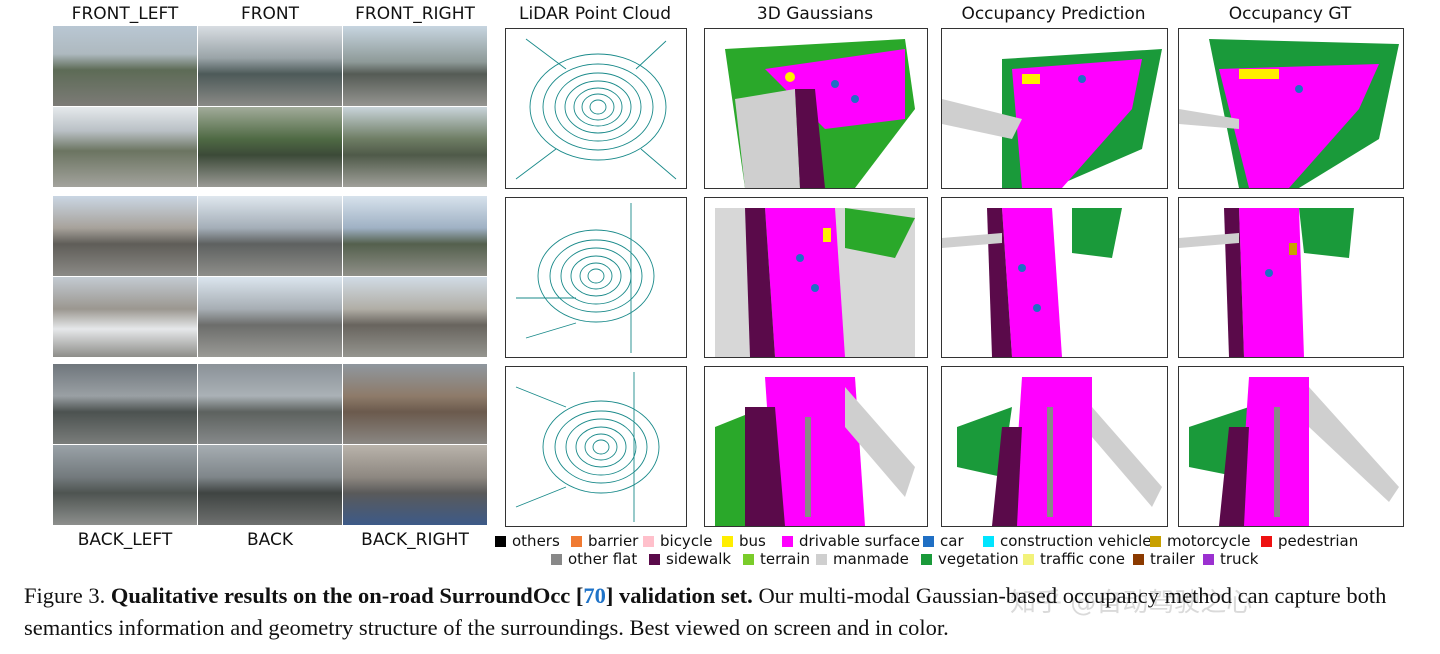 The width and height of the screenshot is (1440, 654). I want to click on legend-item: bus, so click(744, 541).